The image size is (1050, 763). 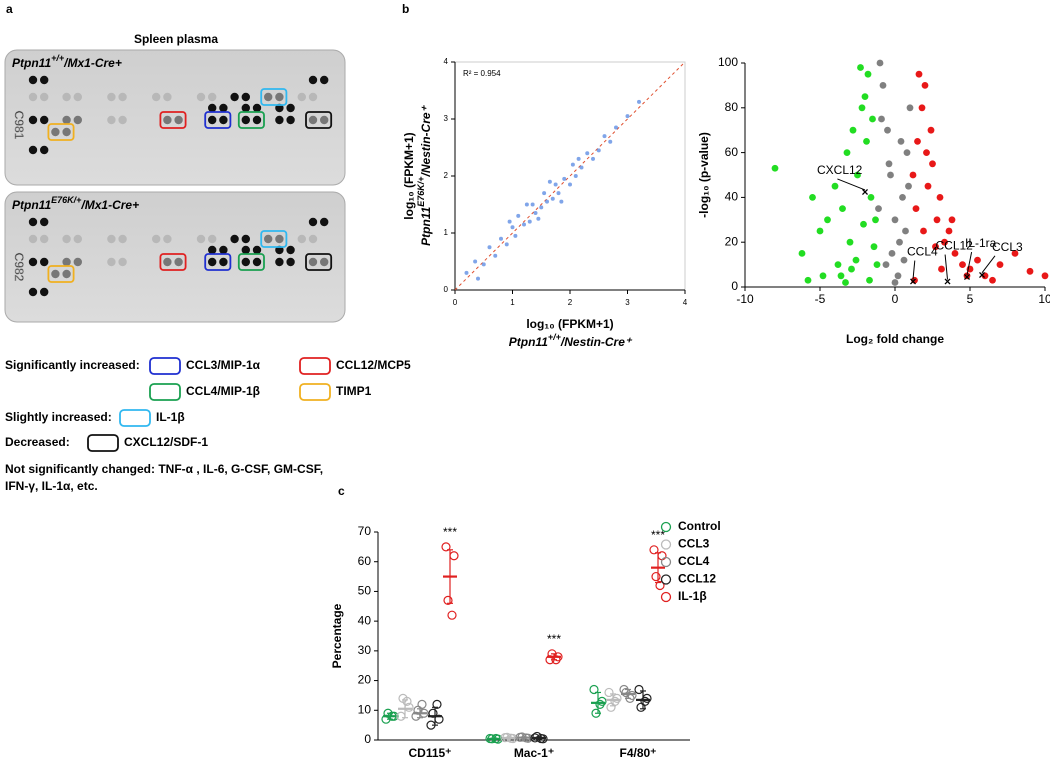 I want to click on x-tick-label: CD115⁺, so click(x=429, y=753).